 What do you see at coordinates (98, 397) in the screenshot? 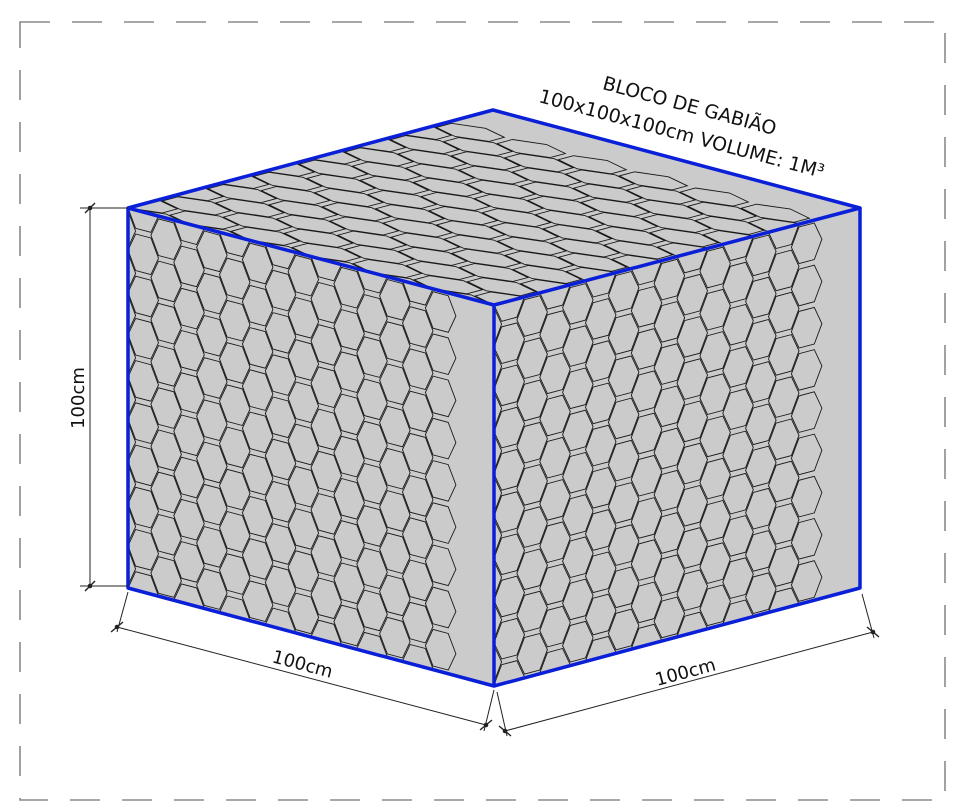
I see `height-dimension: 100cm` at bounding box center [98, 397].